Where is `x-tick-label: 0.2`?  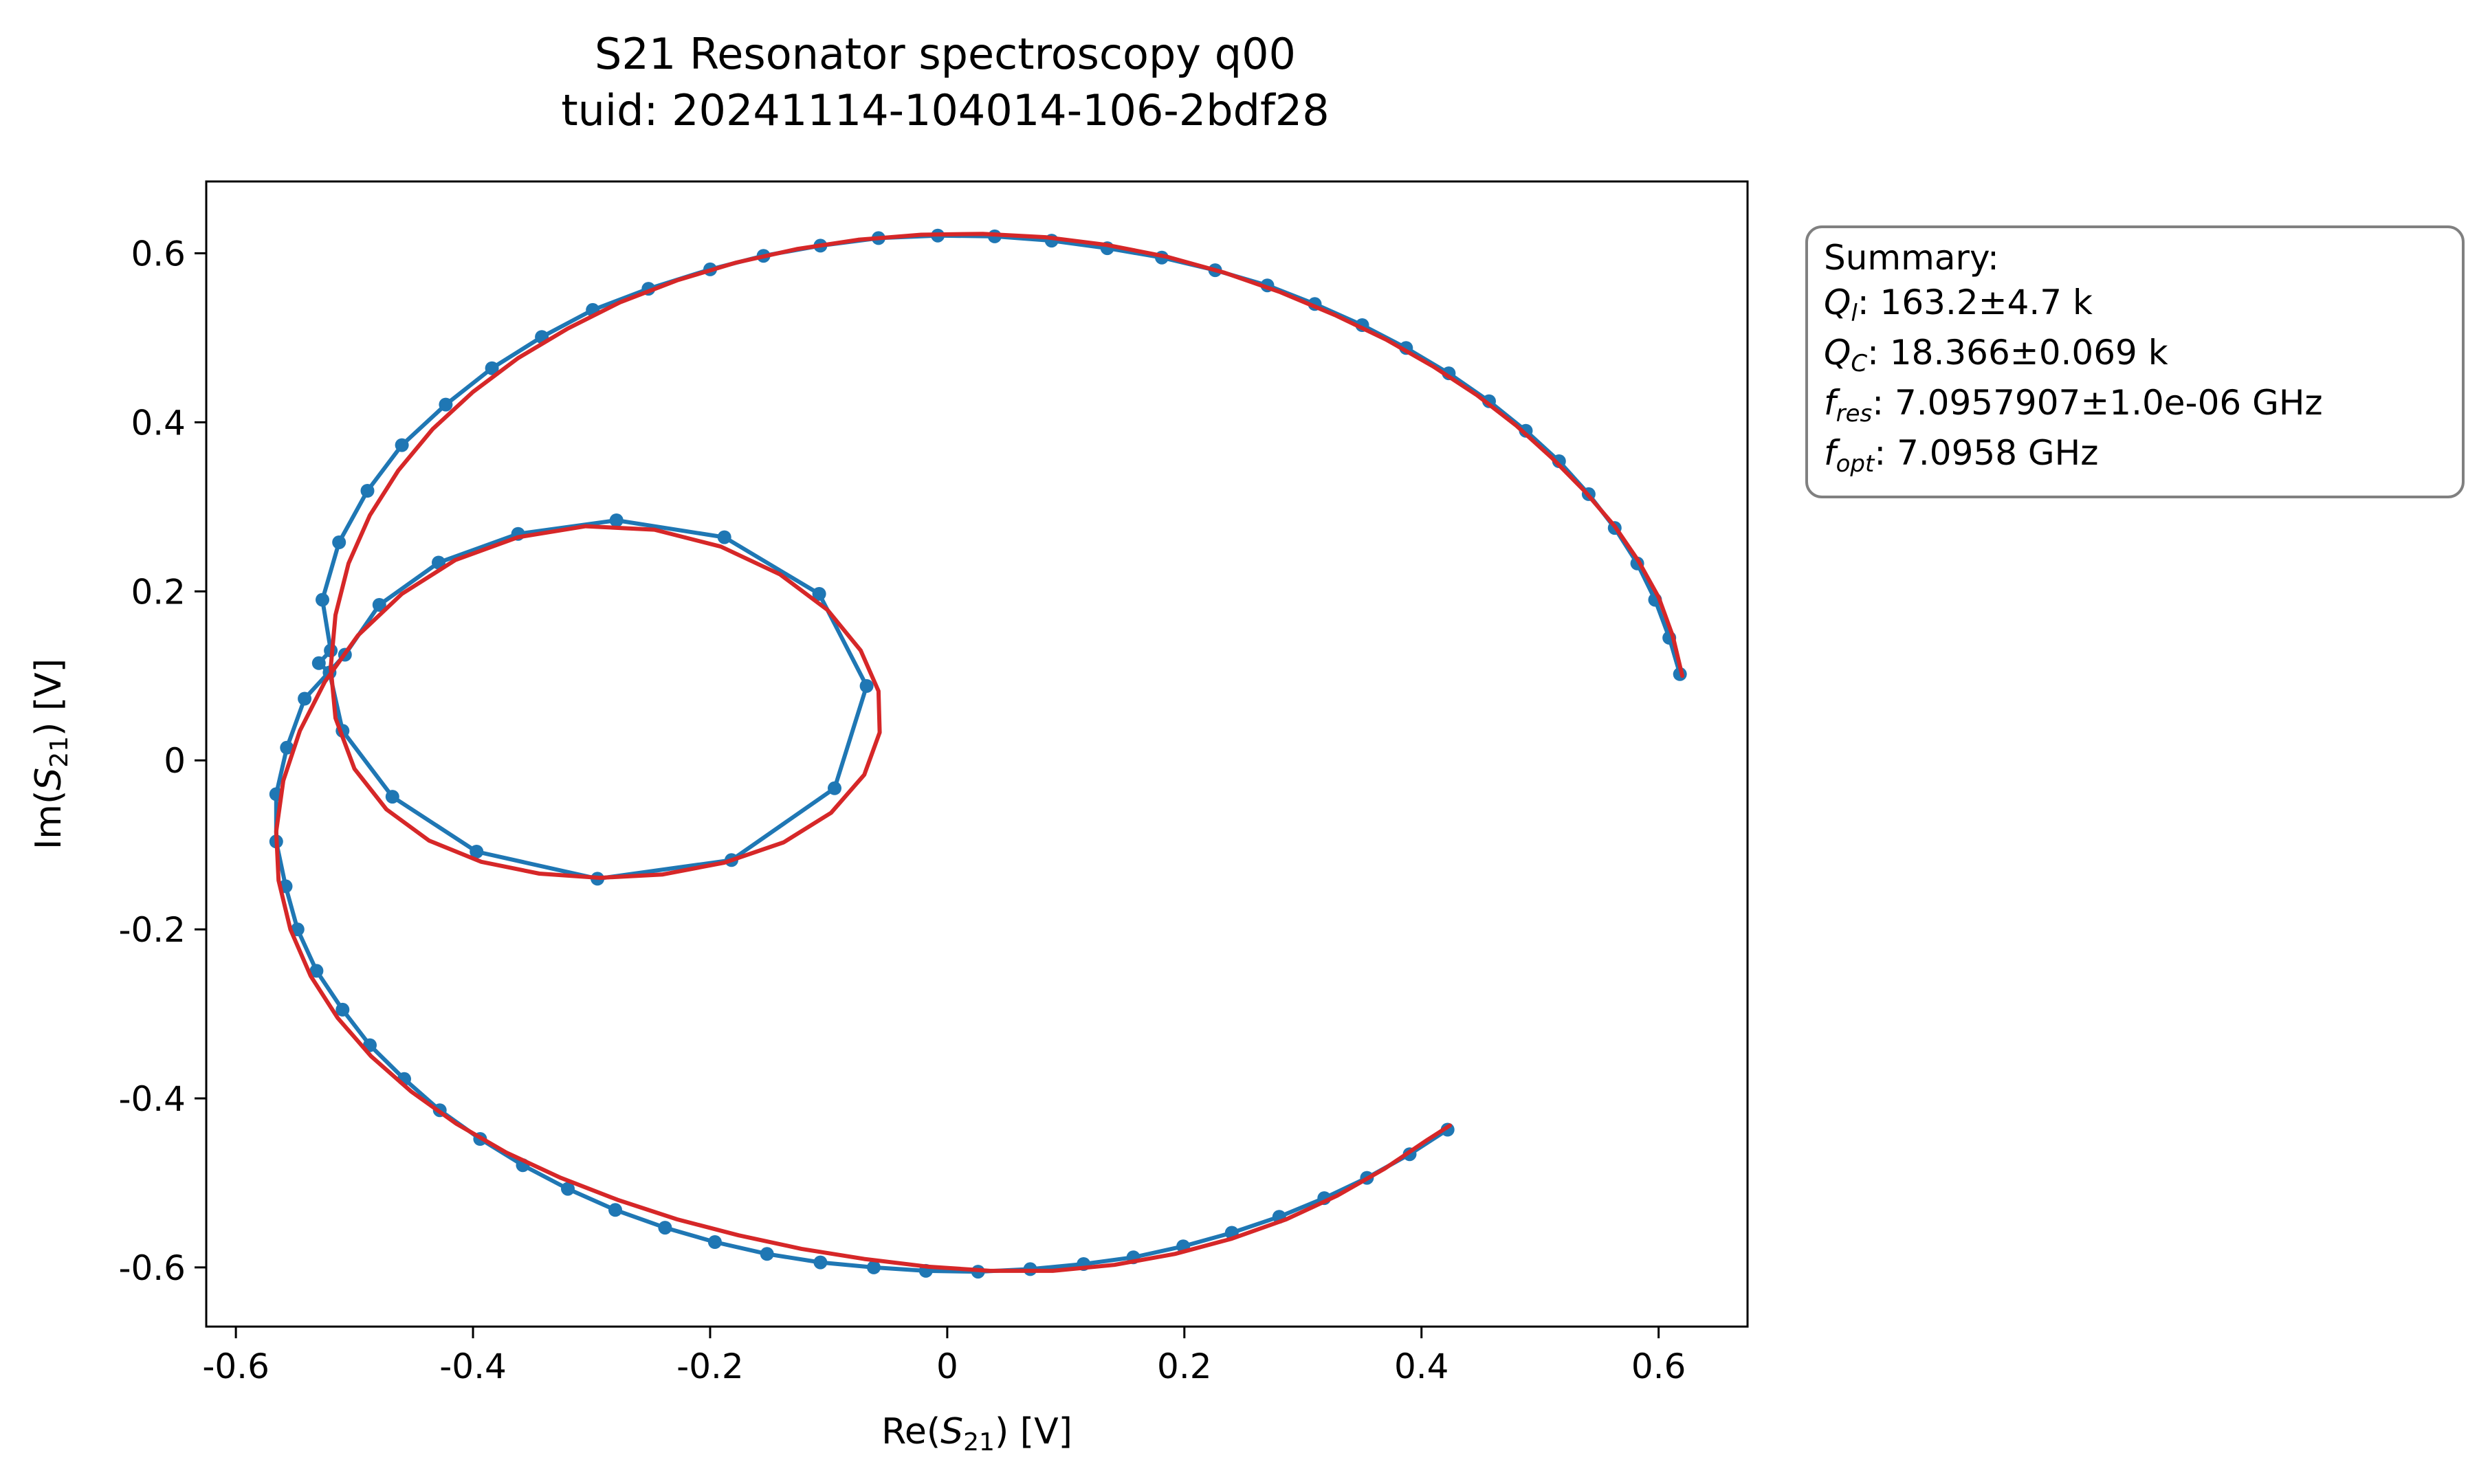
x-tick-label: 0.2 is located at coordinates (1184, 1367).